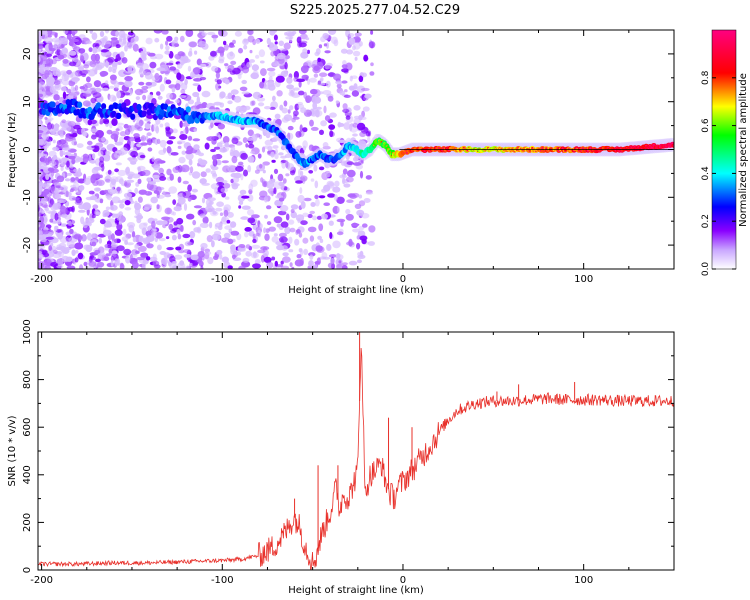  Describe the element at coordinates (583, 580) in the screenshot. I see `x-tick-label: 100` at that location.